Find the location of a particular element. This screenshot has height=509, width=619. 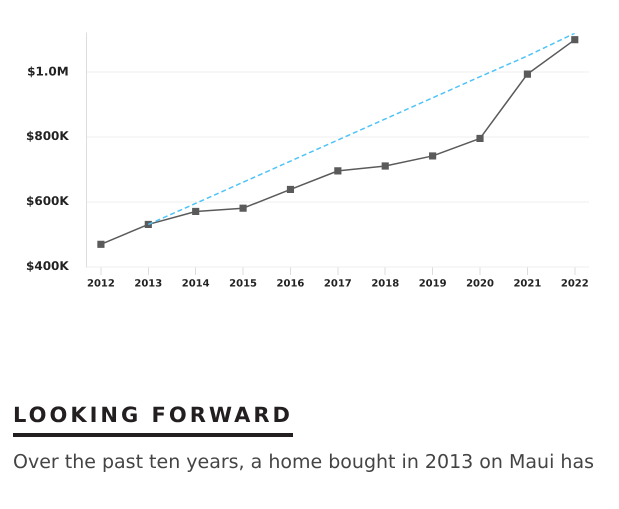

x-tick-label: 2018 is located at coordinates (385, 284).